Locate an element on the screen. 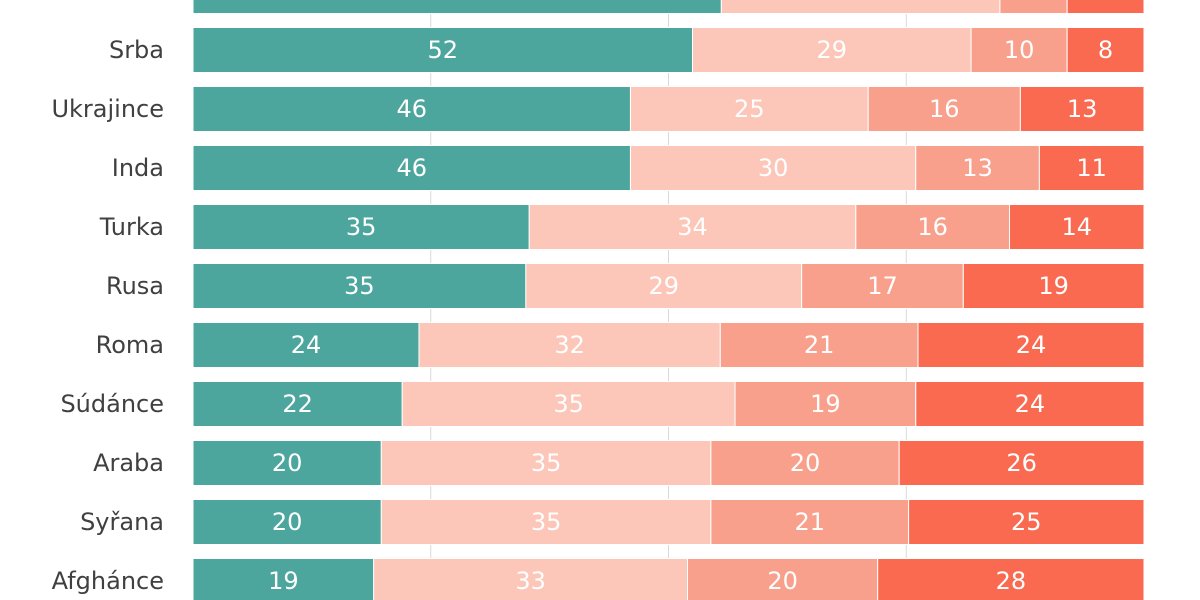 Image resolution: width=1200 pixels, height=600 pixels. category-label: Inda is located at coordinates (138, 168).